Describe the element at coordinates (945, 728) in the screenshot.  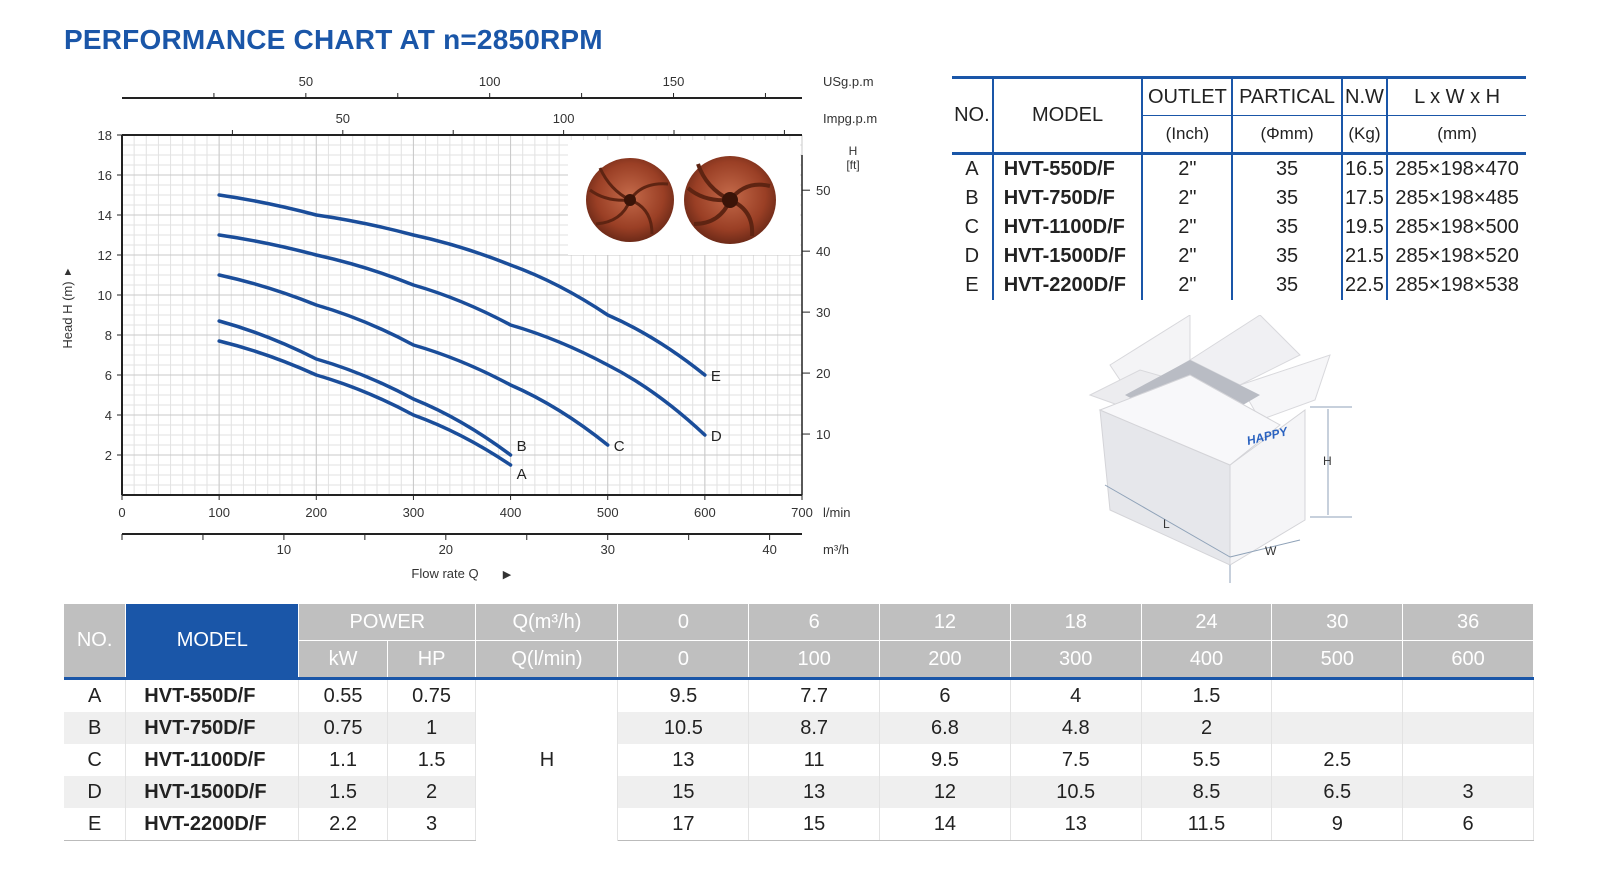
I see `h-cell: 6.8` at that location.